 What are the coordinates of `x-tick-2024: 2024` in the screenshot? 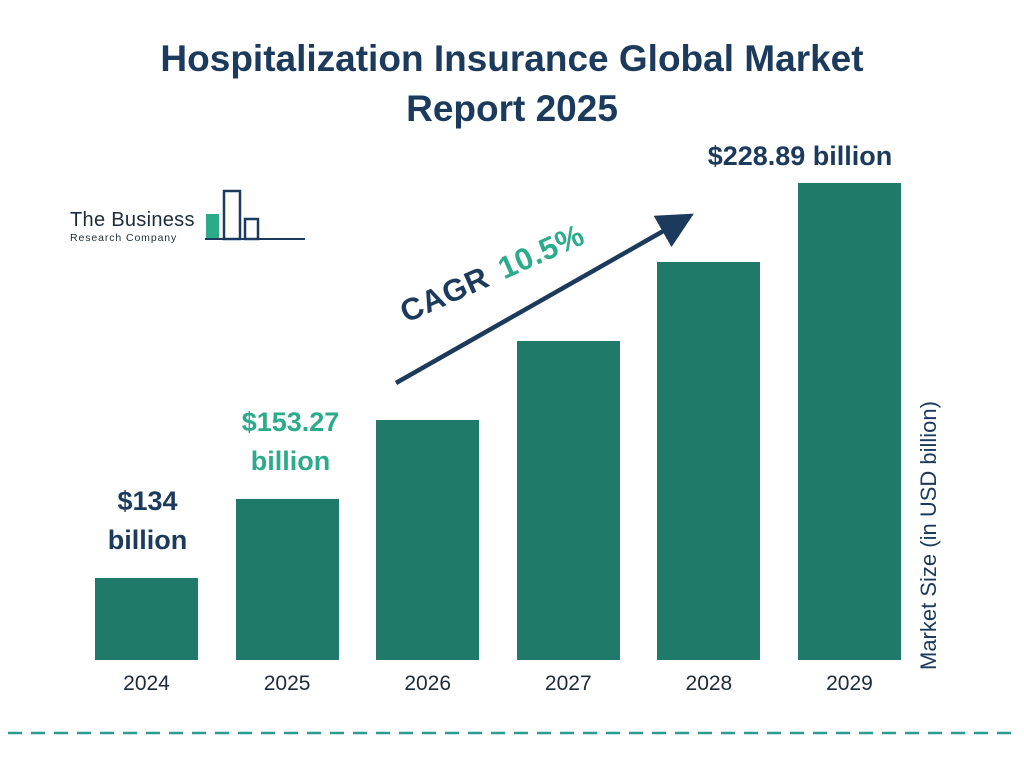 It's located at (146, 683).